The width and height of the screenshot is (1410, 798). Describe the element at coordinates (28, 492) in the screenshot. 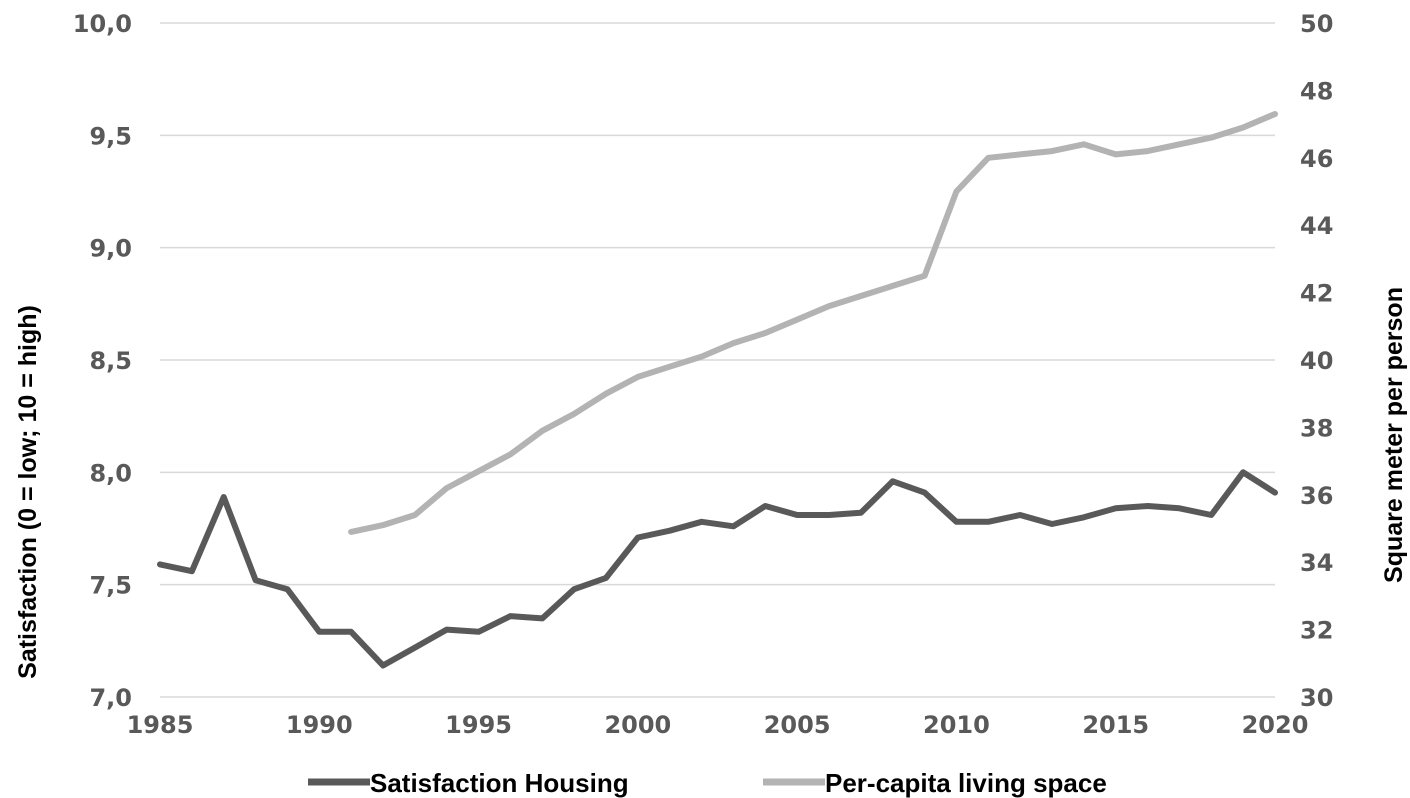

I see `left-axis-title: Satisfaction (0 = low; 10 = high)` at that location.